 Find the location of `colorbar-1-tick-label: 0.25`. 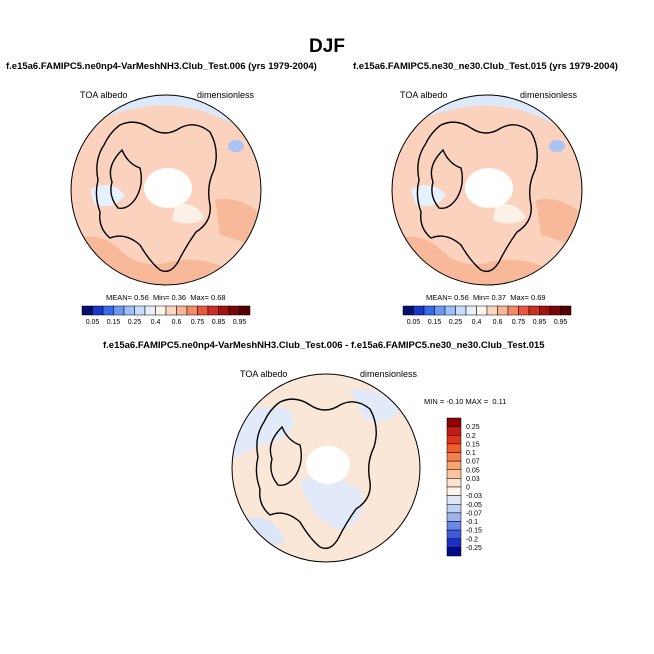

colorbar-1-tick-label: 0.25 is located at coordinates (135, 322).